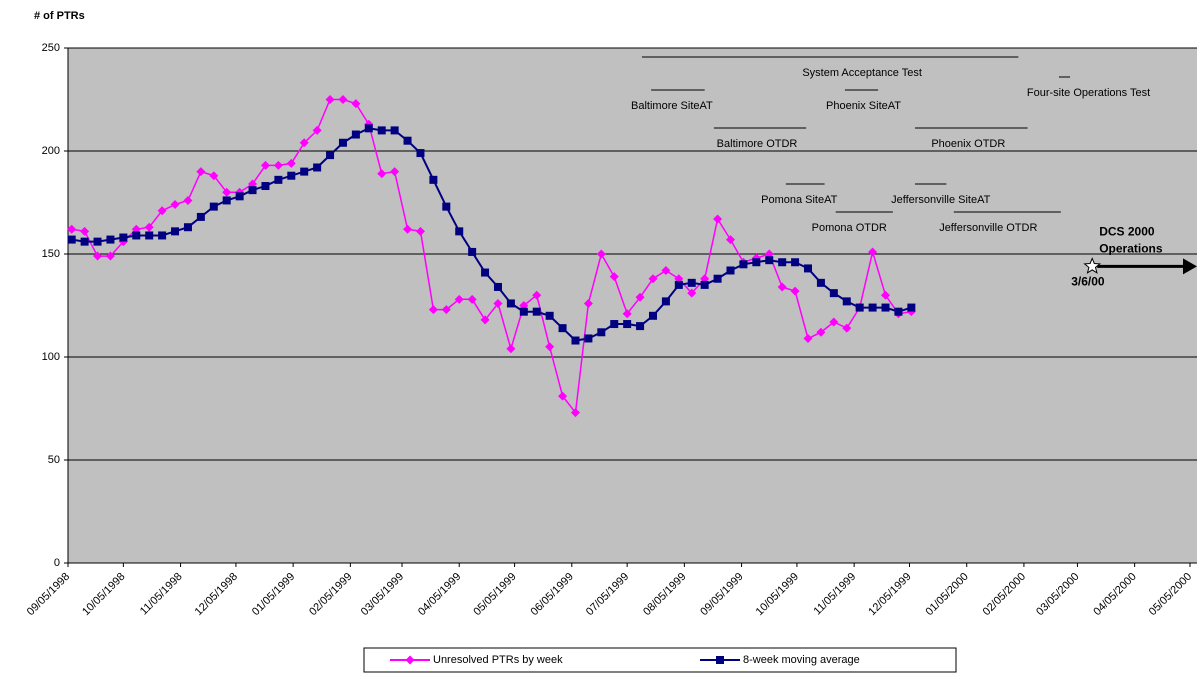  Describe the element at coordinates (1190, 266) in the screenshot. I see `arrow-head` at that location.